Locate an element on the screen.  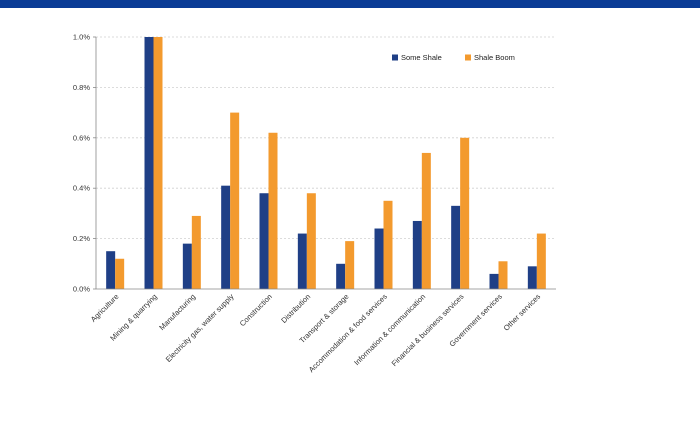
x-tick-label: Financial & business services is located at coordinates (428, 330).